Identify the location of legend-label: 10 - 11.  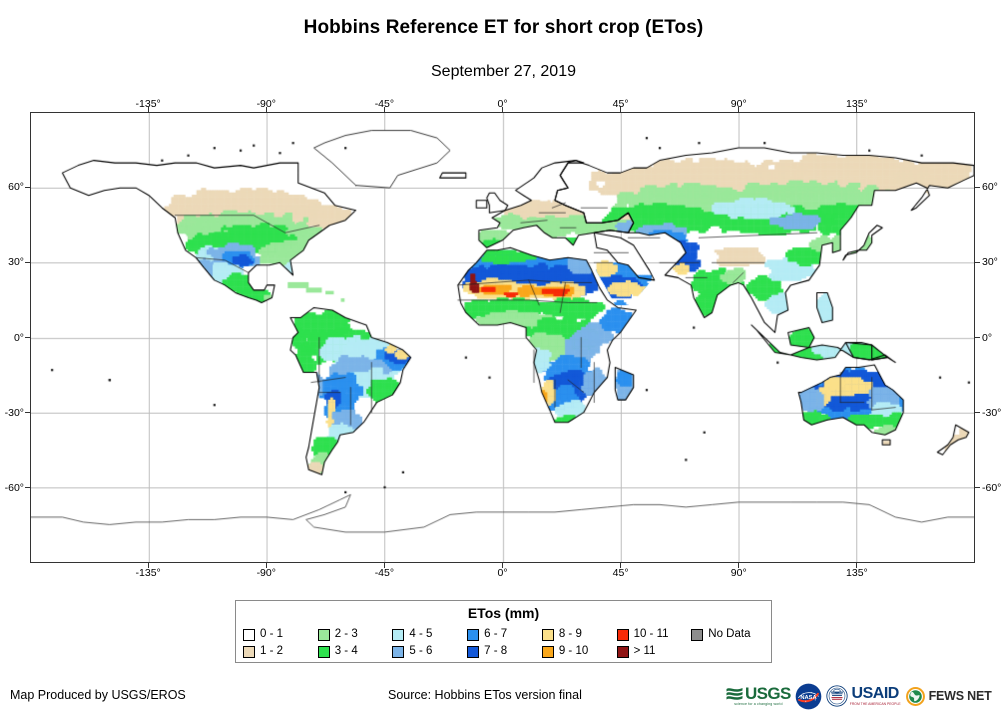
(651, 633).